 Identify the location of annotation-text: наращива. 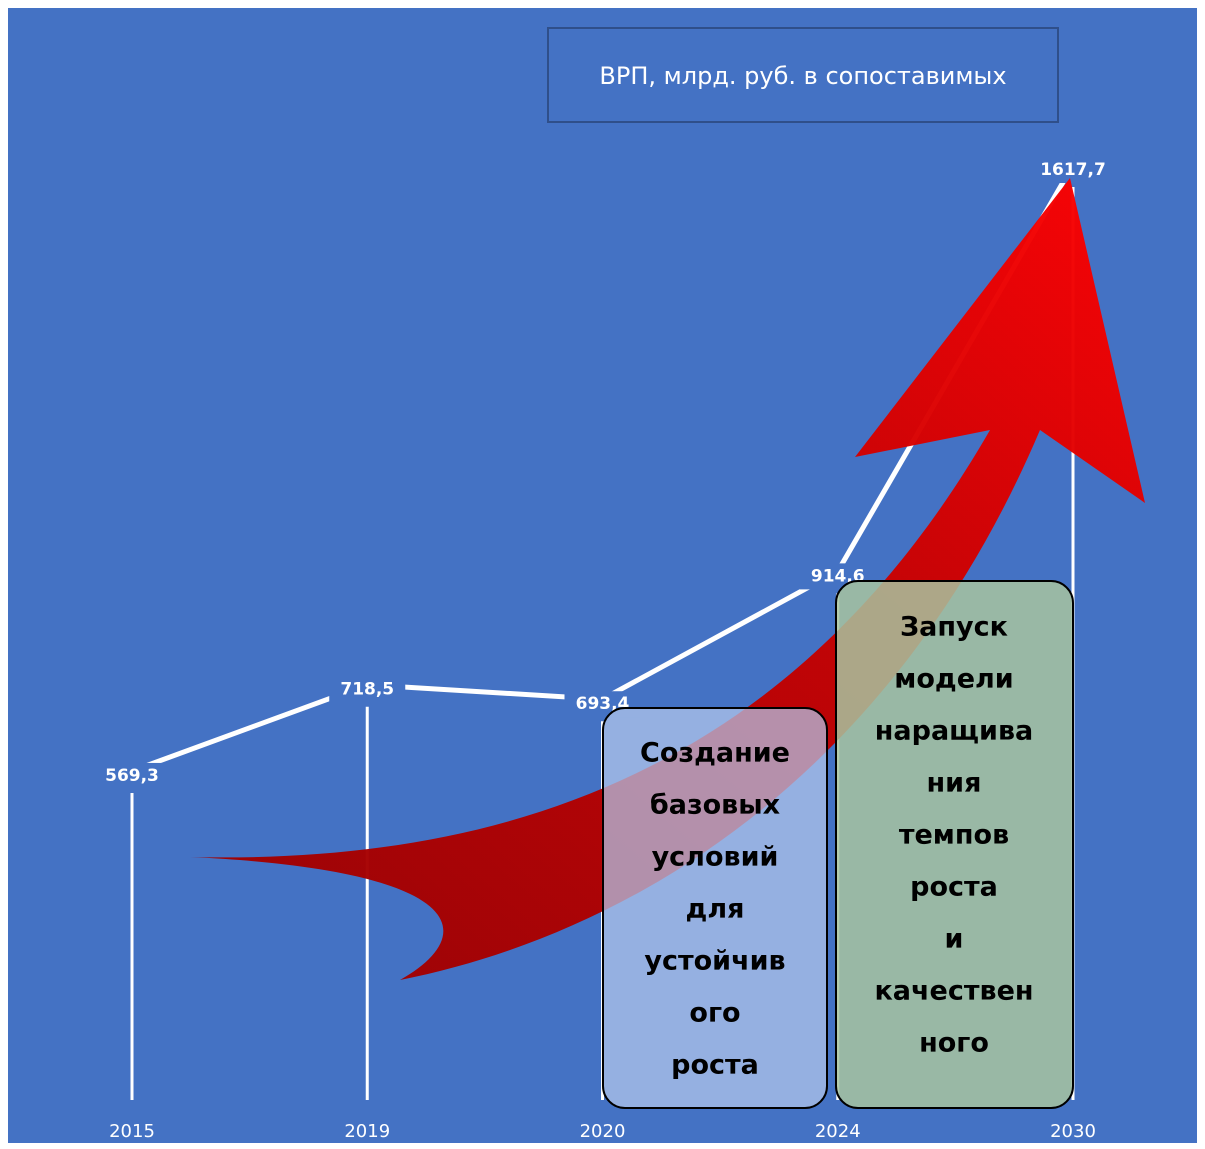
(954, 731).